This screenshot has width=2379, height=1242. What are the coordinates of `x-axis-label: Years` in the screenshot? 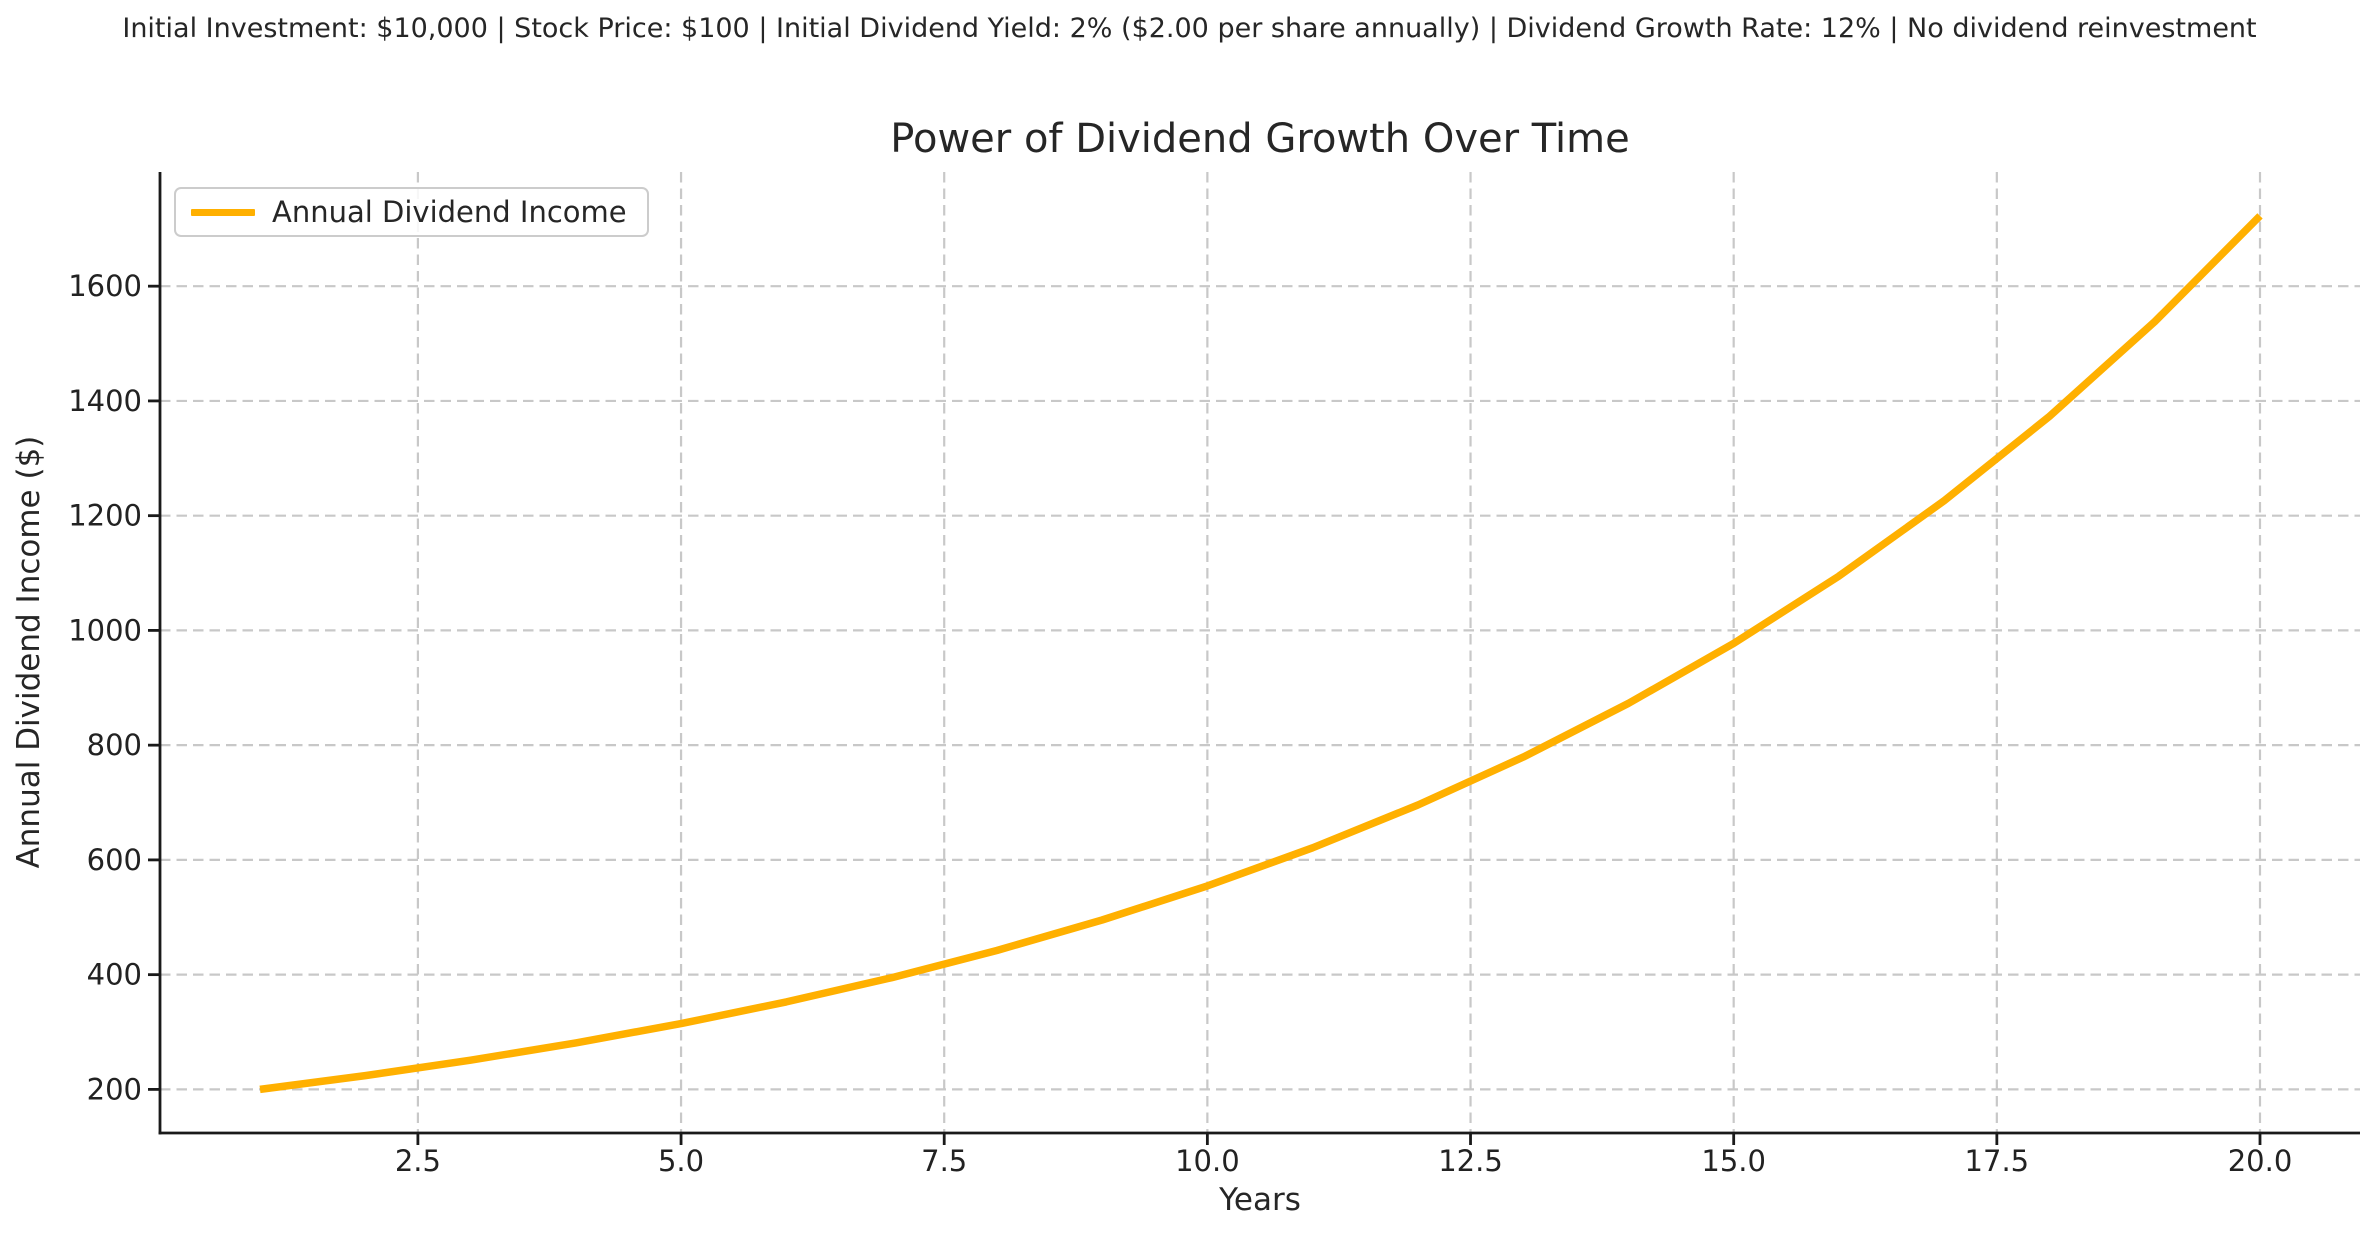 It's located at (1260, 1200).